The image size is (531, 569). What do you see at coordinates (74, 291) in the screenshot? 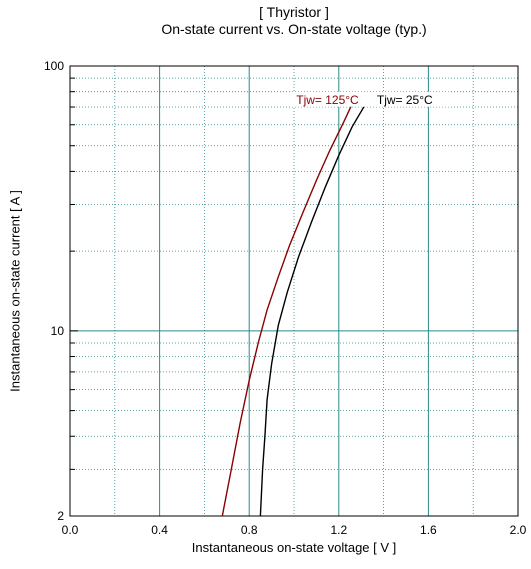
I see `axis-ticks` at bounding box center [74, 291].